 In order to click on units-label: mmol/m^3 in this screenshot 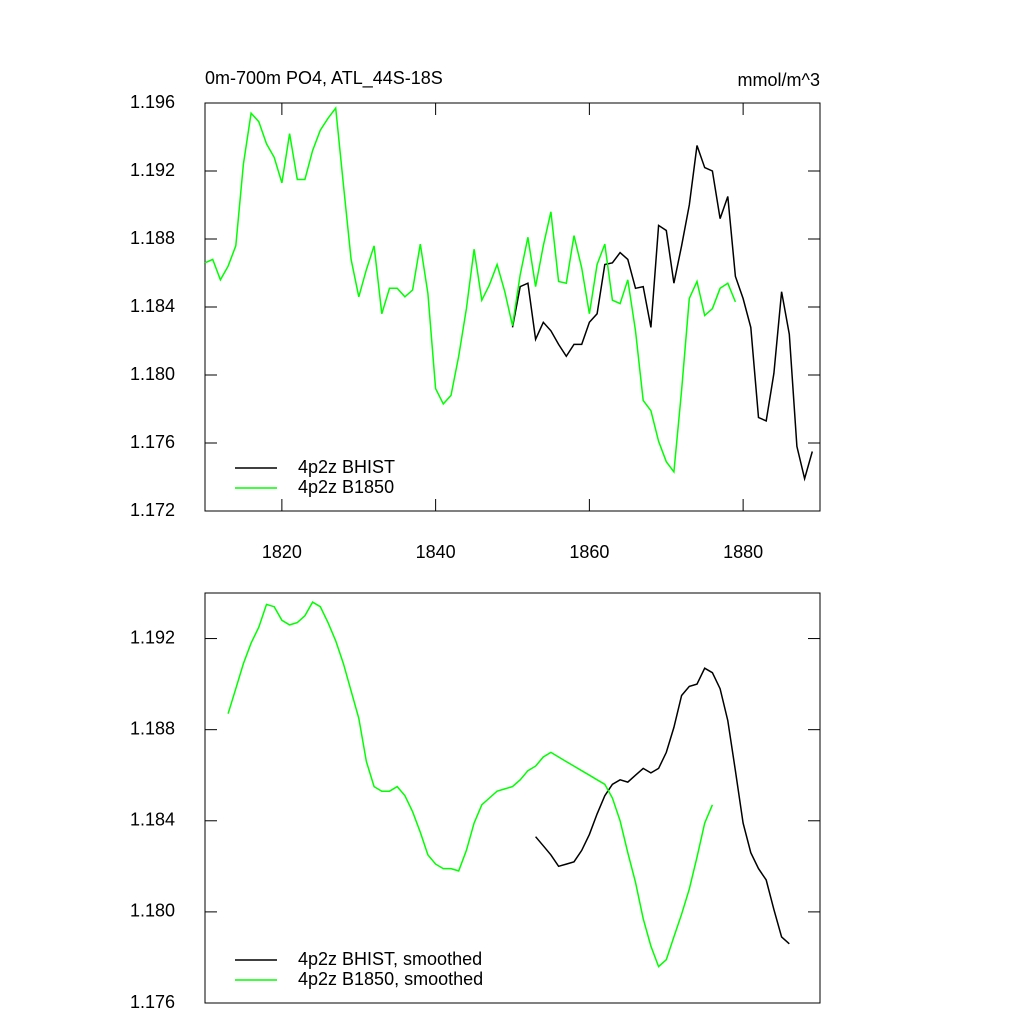, I will do `click(779, 80)`.